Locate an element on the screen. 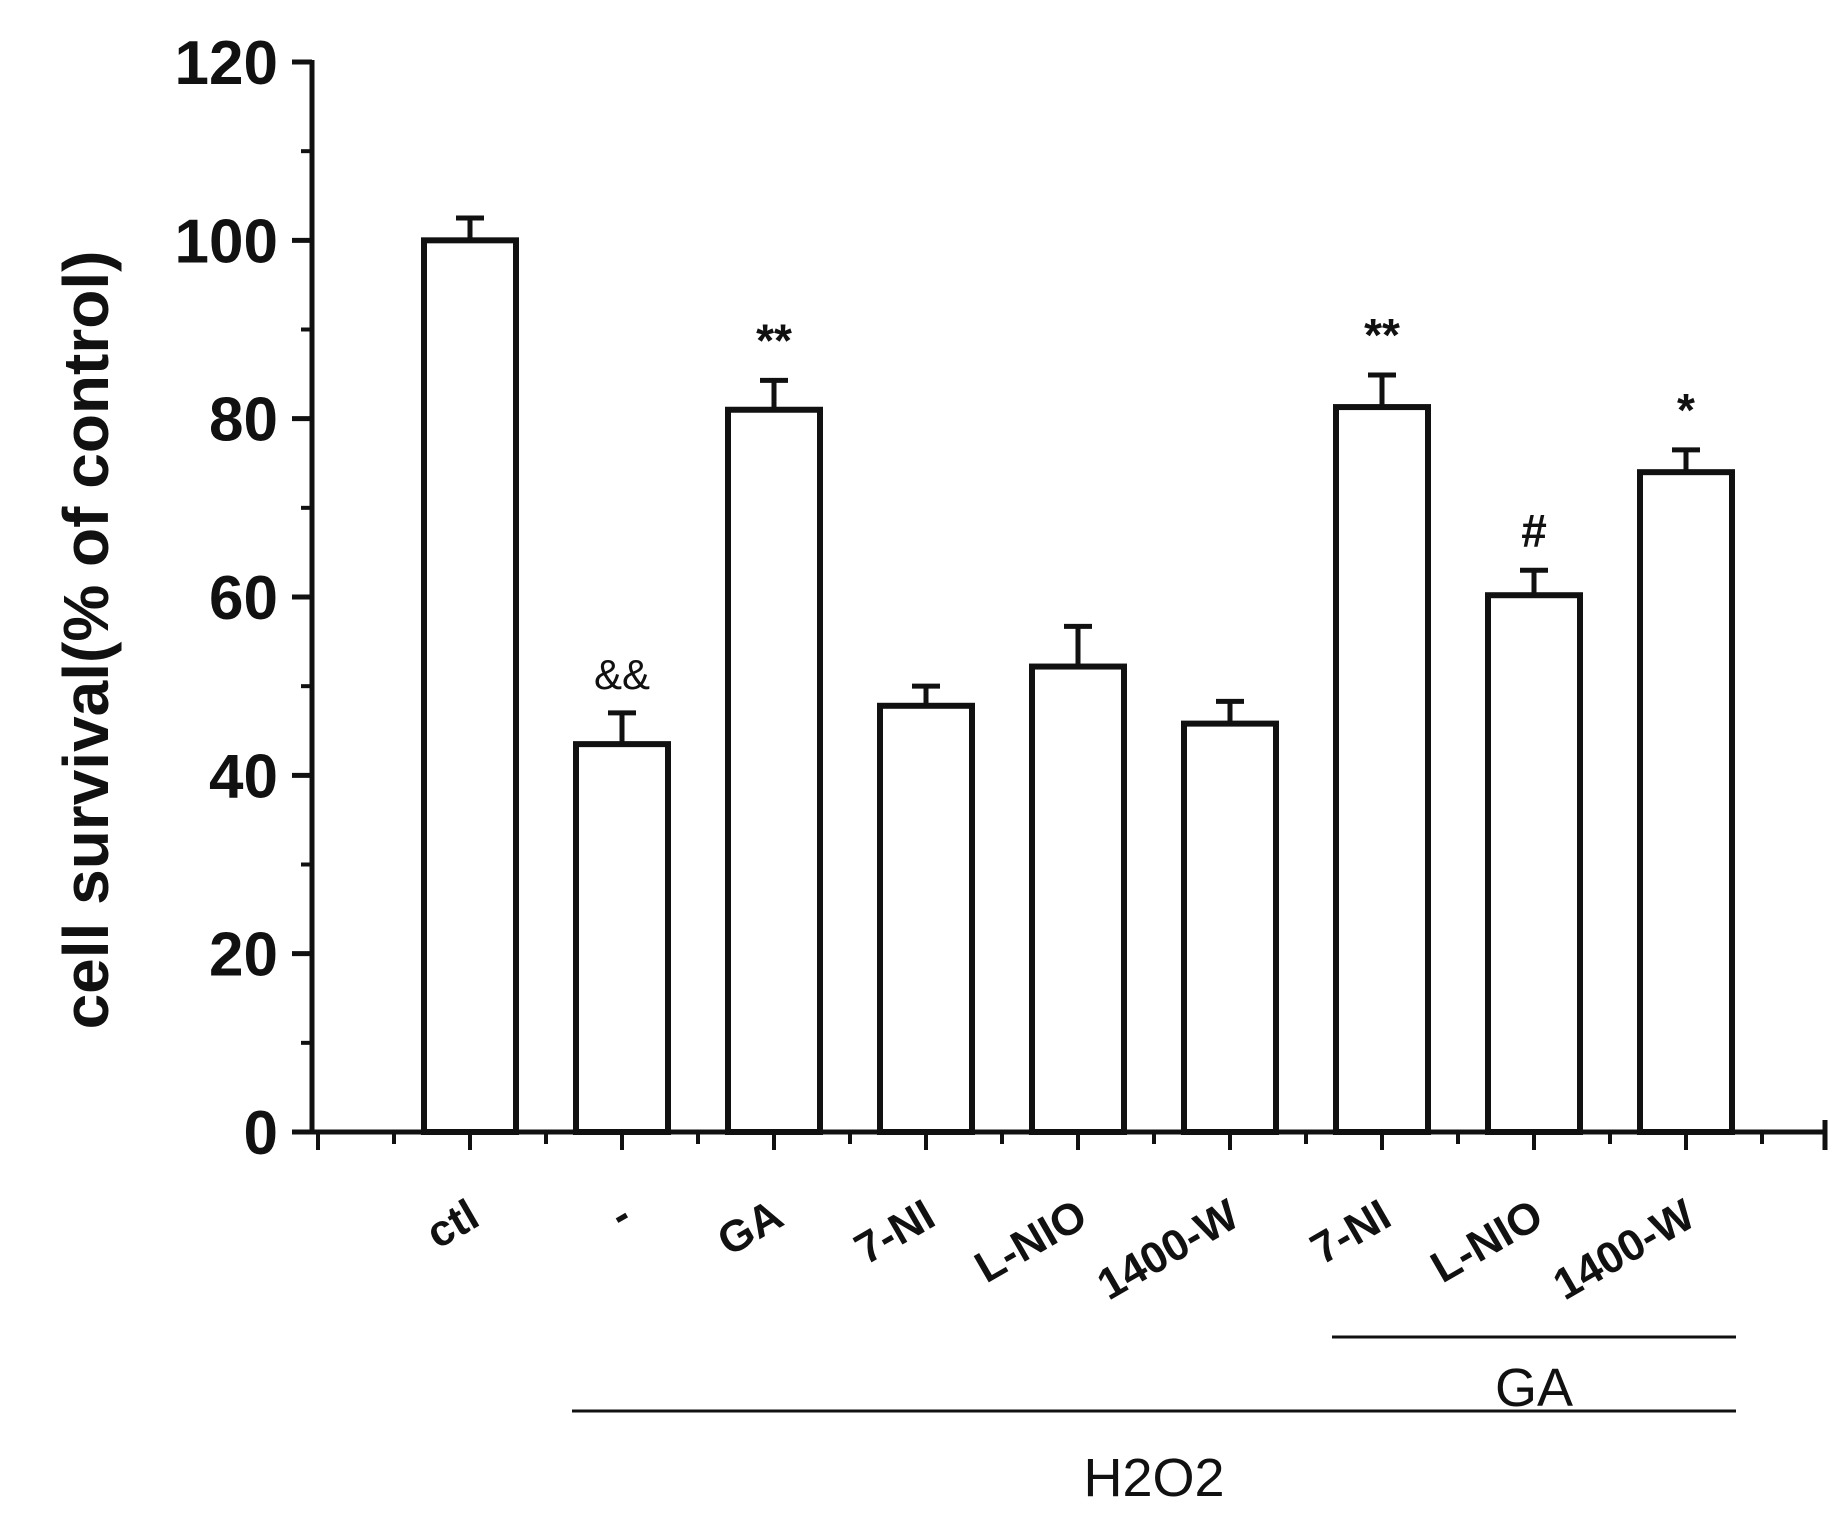 Image resolution: width=1841 pixels, height=1521 pixels. x-tick-label: GA is located at coordinates (750, 1227).